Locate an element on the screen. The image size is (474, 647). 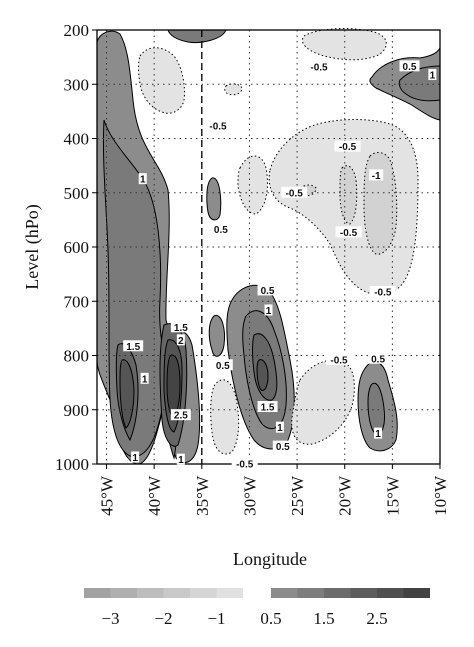
contour-label-15: 0.5 is located at coordinates (378, 359).